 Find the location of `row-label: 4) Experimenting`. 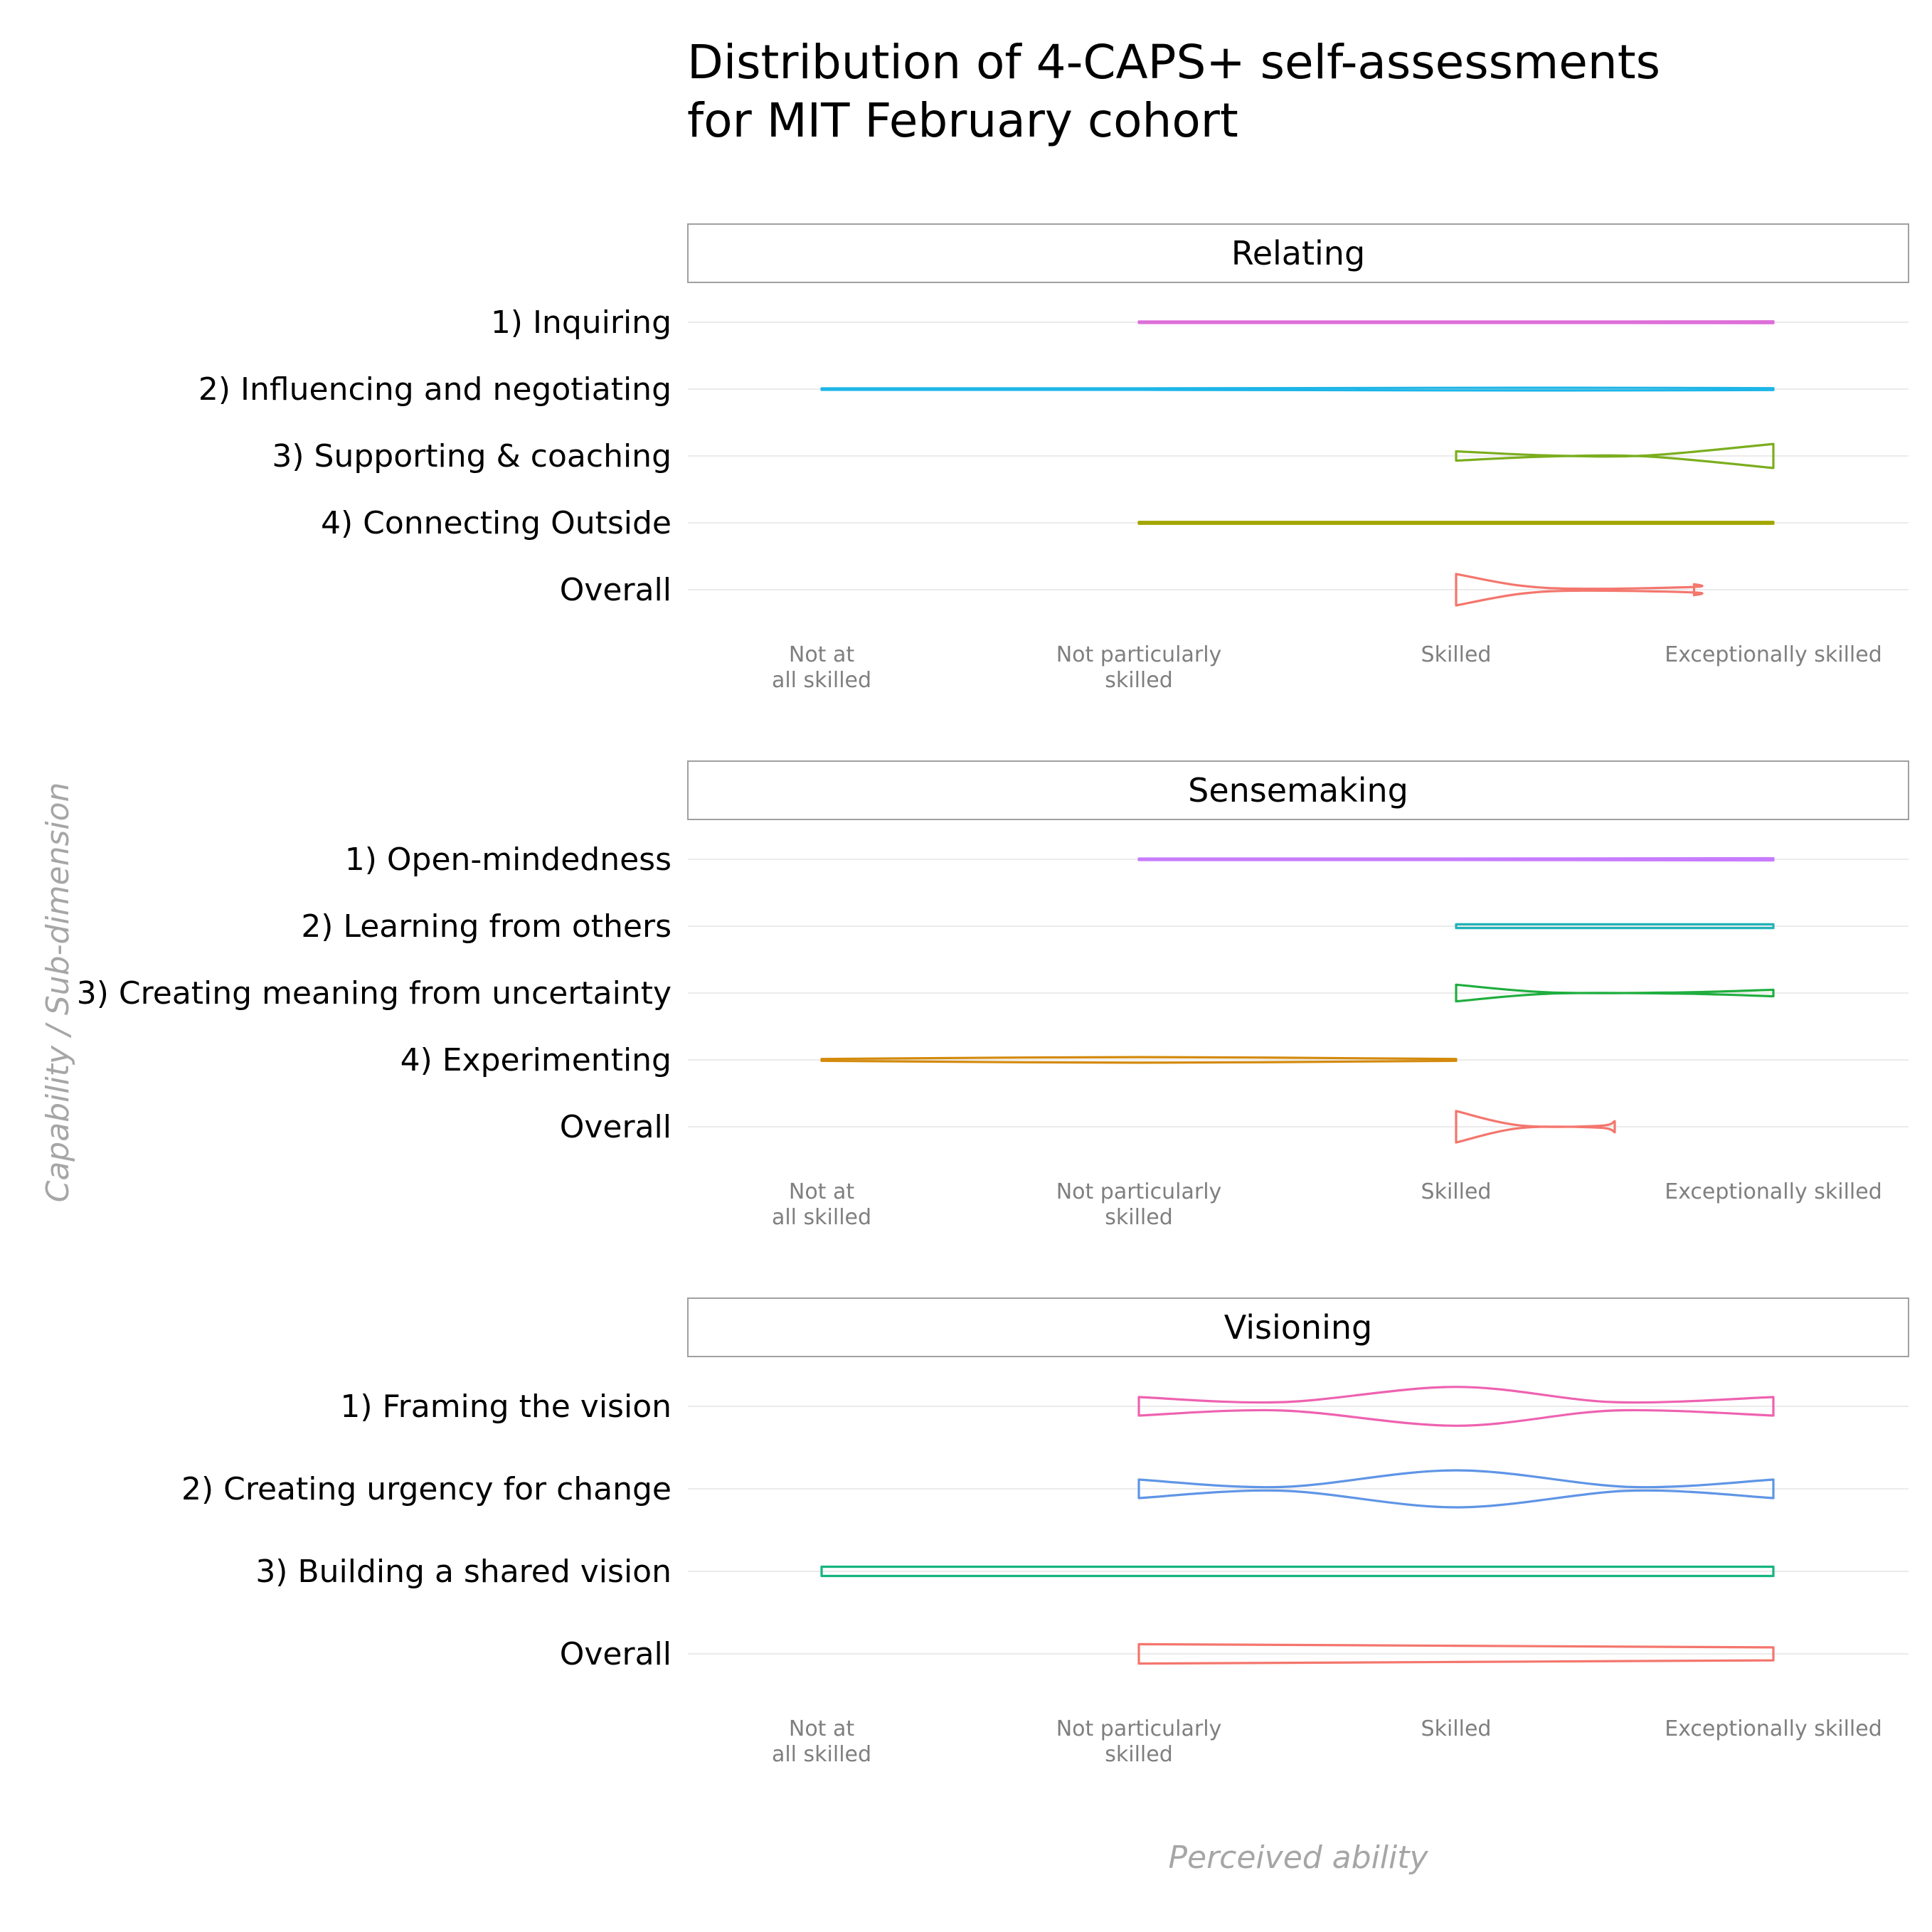

row-label: 4) Experimenting is located at coordinates (536, 1060).